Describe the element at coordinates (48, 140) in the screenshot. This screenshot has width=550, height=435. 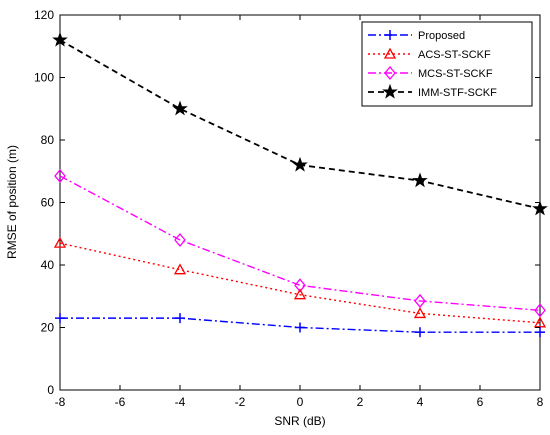
I see `y-tick-label: 80` at that location.